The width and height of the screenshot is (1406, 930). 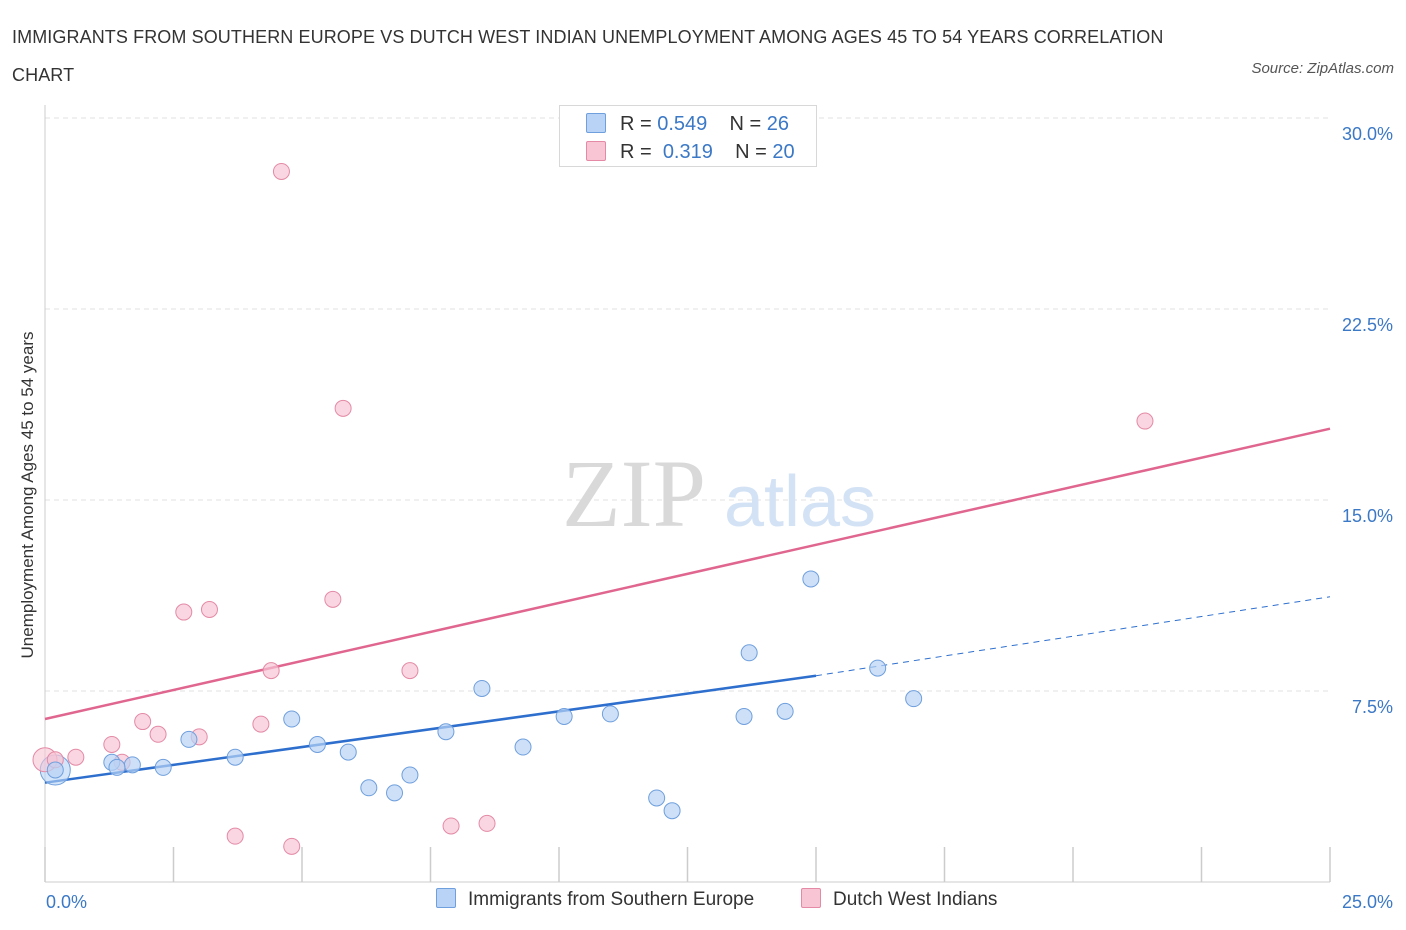 I want to click on stats-legend: R = 0.549 N = 26 R = 0.319 N = 20, so click(x=688, y=136).